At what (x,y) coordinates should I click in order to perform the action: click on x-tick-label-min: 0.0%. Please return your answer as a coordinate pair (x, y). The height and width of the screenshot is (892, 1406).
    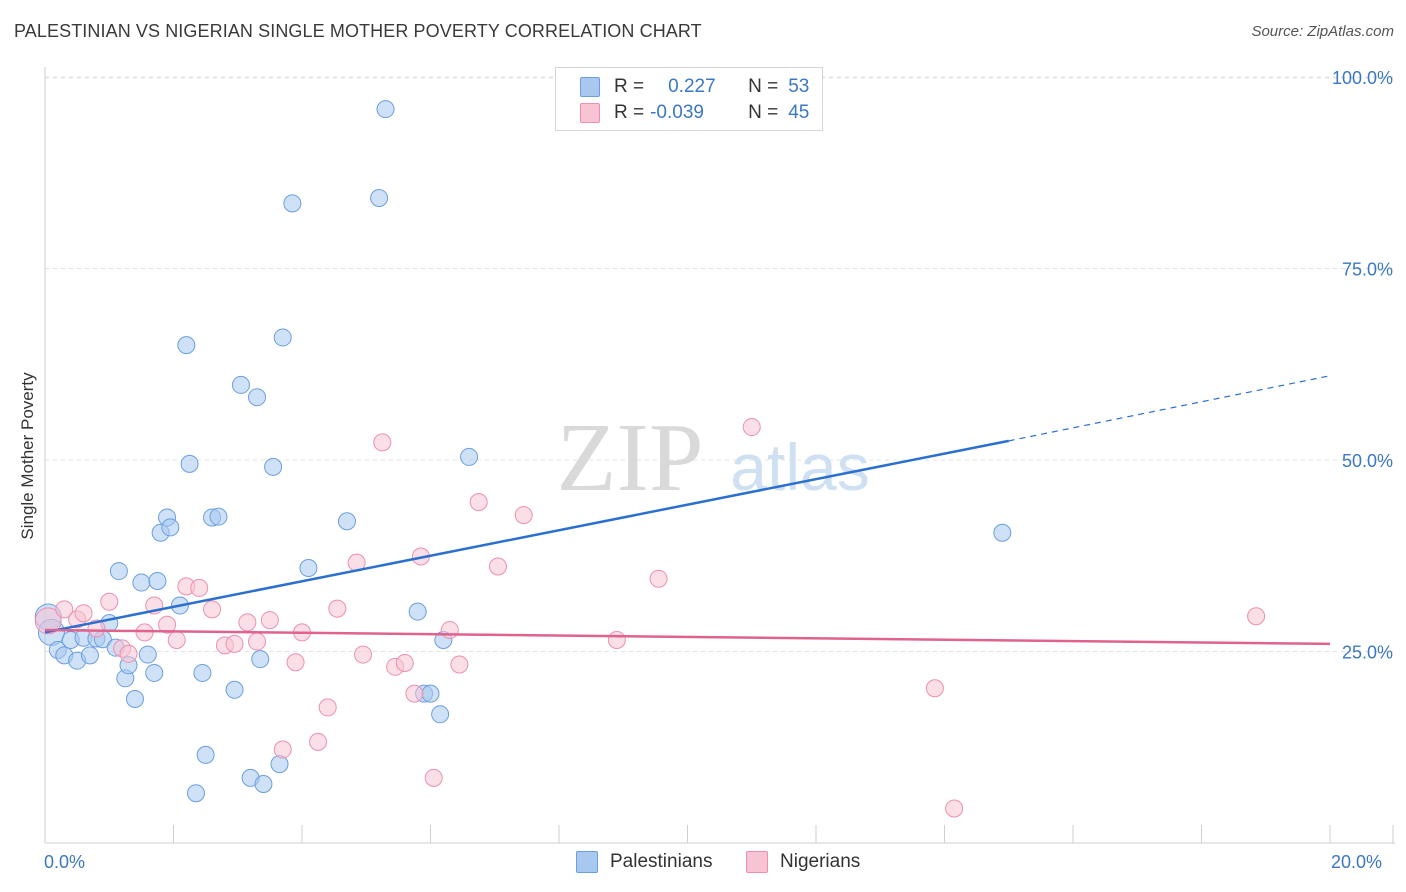
    Looking at the image, I should click on (65, 862).